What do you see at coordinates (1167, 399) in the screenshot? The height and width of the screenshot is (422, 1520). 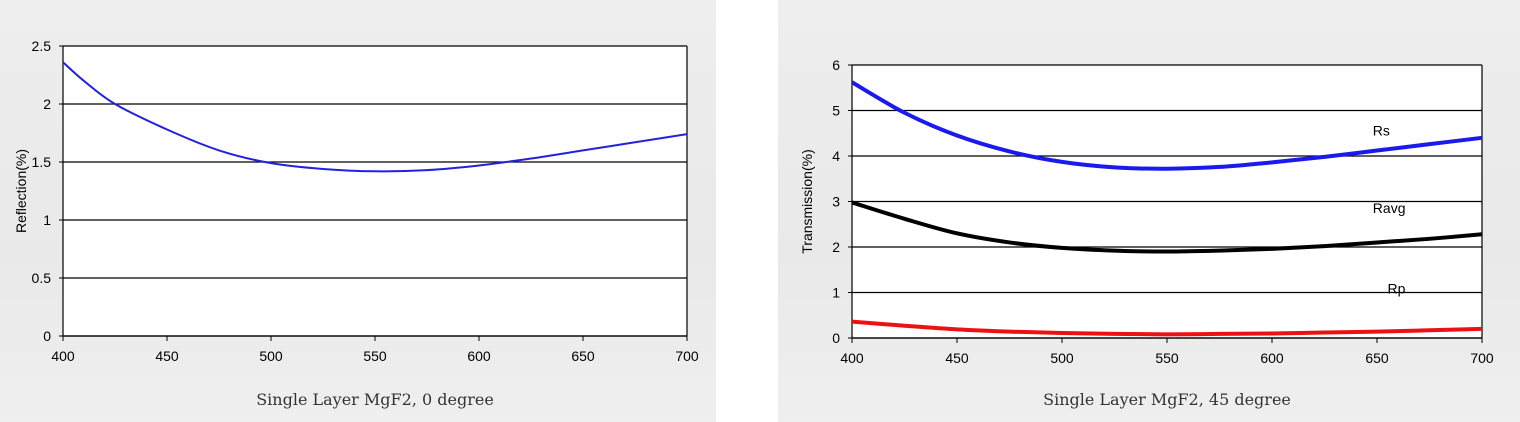 I see `transmission-chart-caption: Single Layer MgF2, 45 degree` at bounding box center [1167, 399].